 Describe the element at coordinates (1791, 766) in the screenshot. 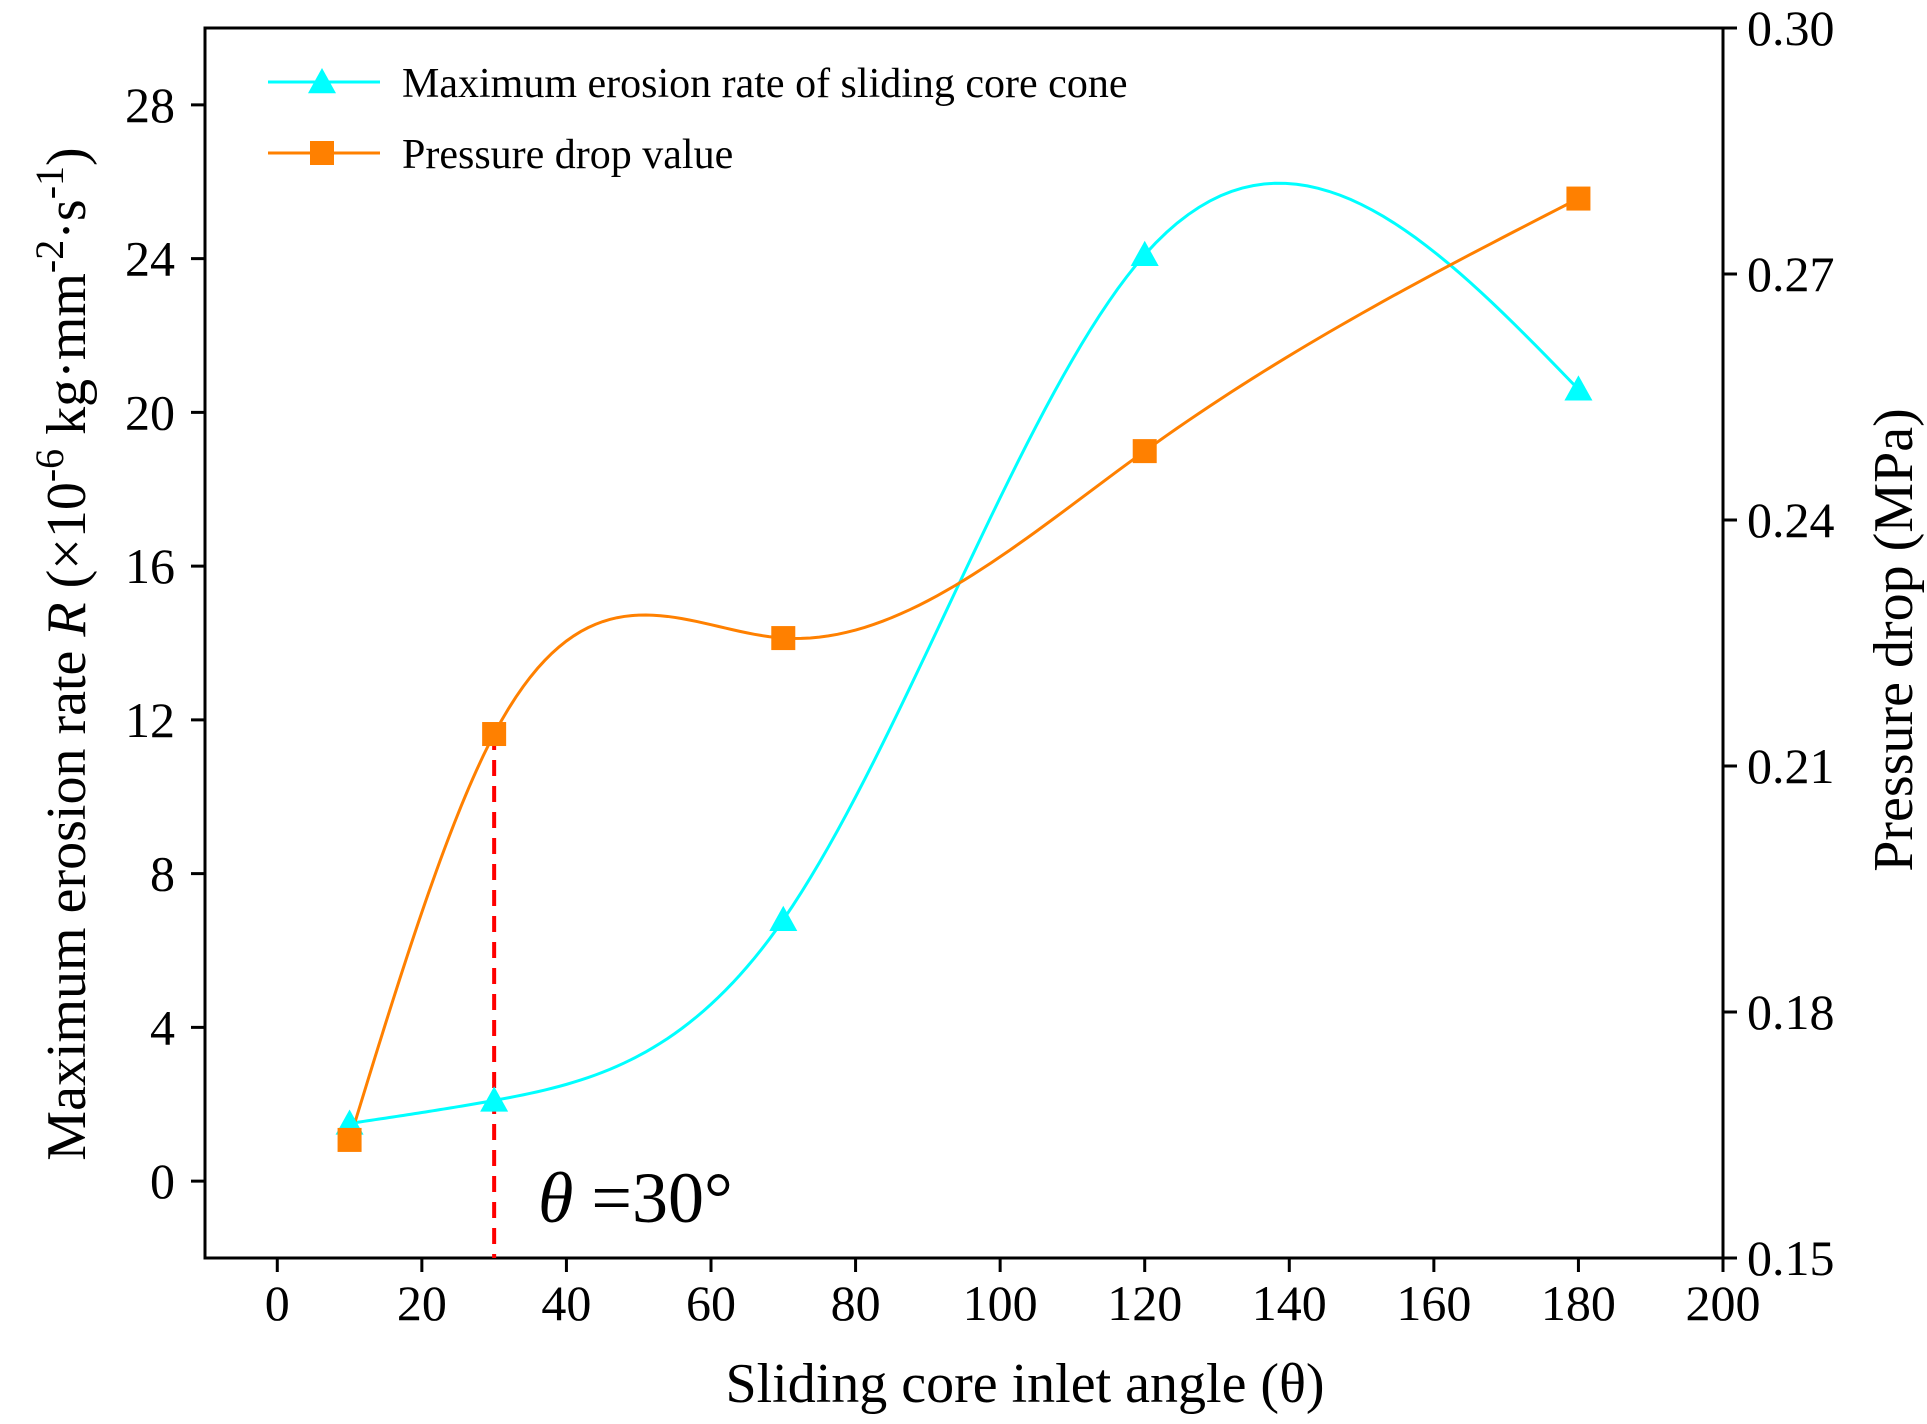

I see `y2-tick-label-0.21: 0.21` at that location.